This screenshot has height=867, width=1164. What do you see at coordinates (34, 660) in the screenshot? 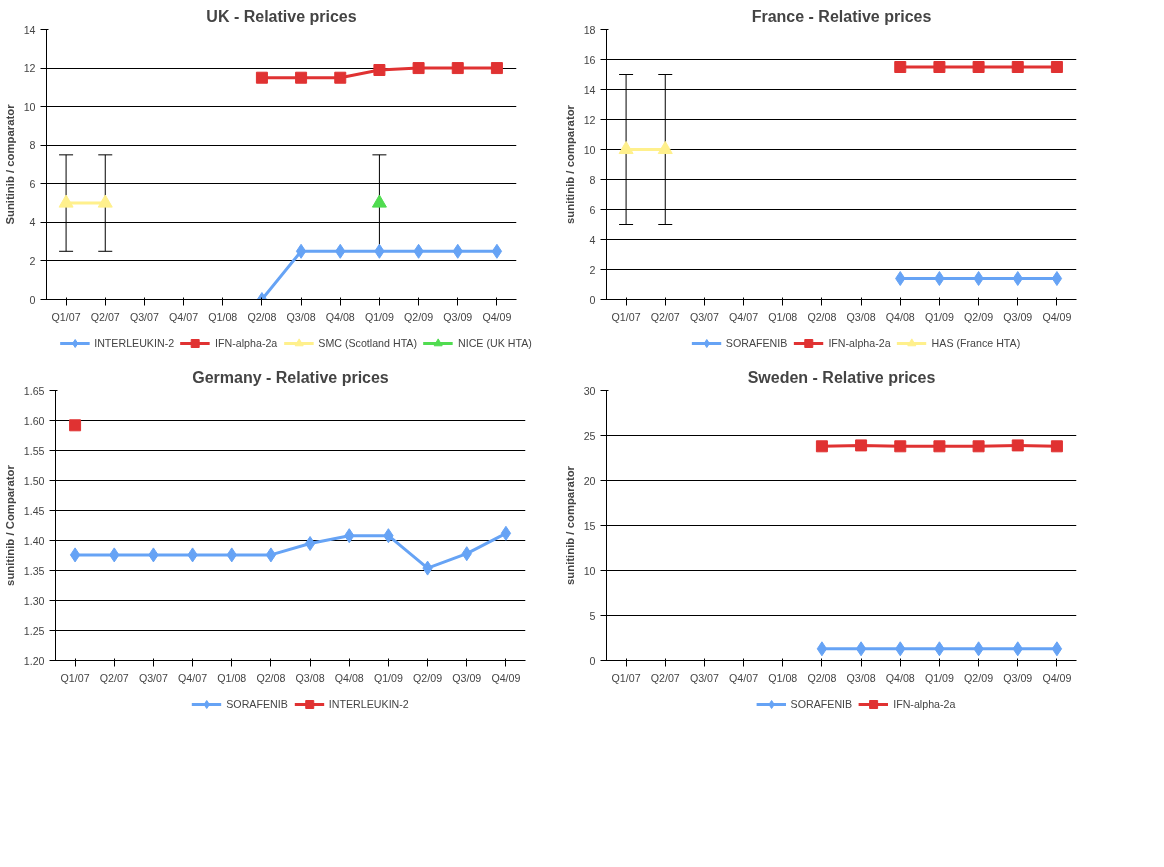
I see `y-tick-label: 1.20` at bounding box center [34, 660].